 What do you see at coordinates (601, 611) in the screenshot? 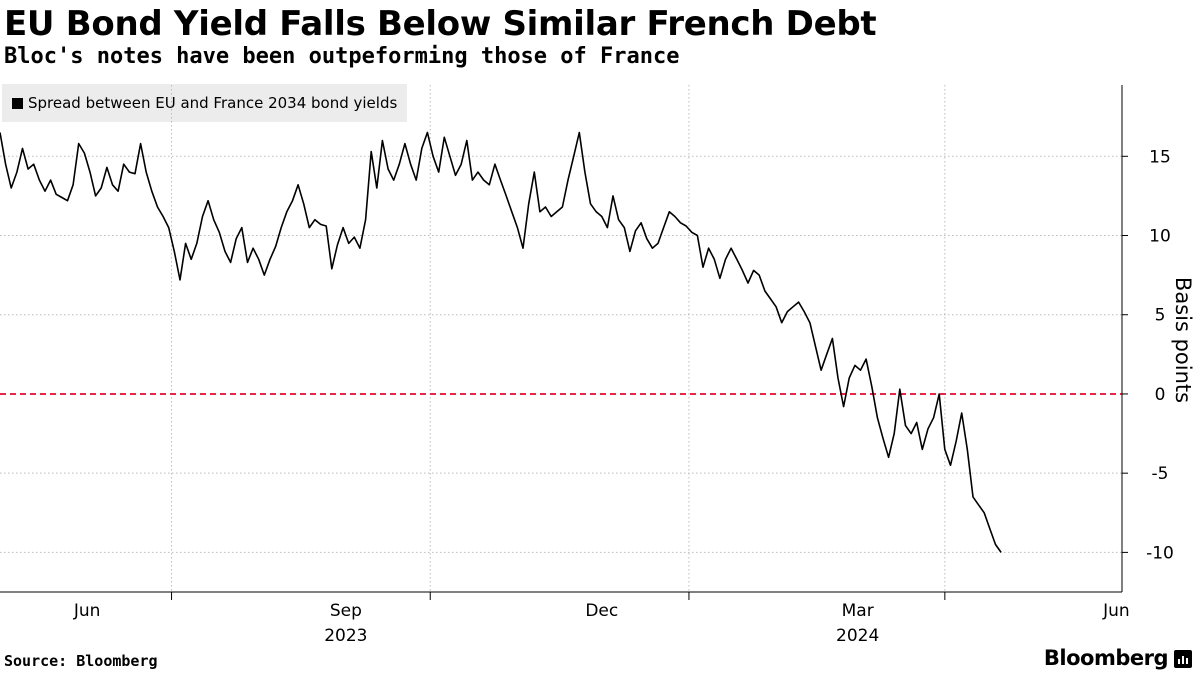
I see `x-tick-label: Dec` at bounding box center [601, 611].